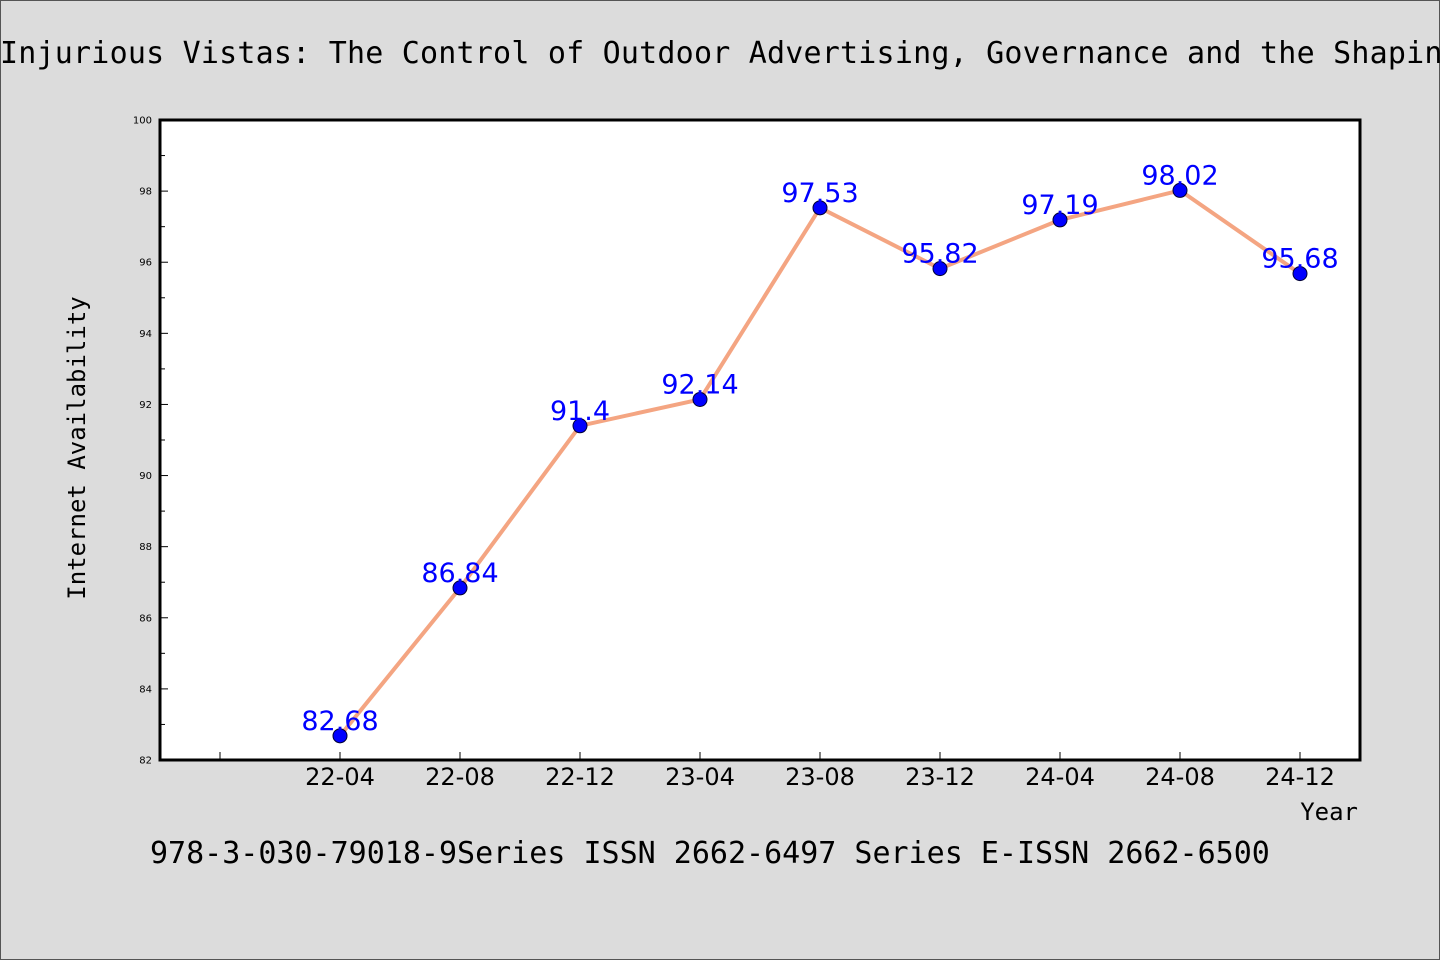  I want to click on data-label: 97.19, so click(1059, 205).